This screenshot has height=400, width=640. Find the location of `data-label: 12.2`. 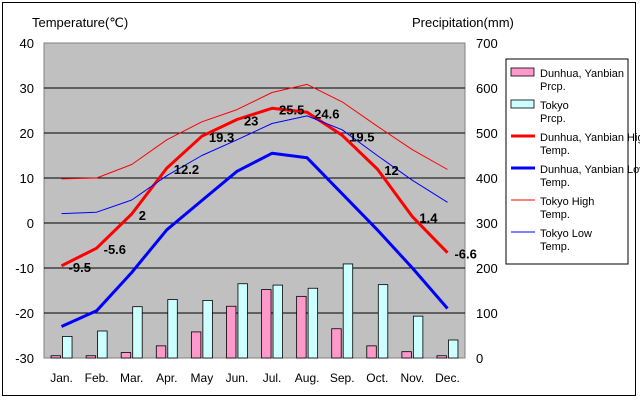

data-label: 12.2 is located at coordinates (186, 169).